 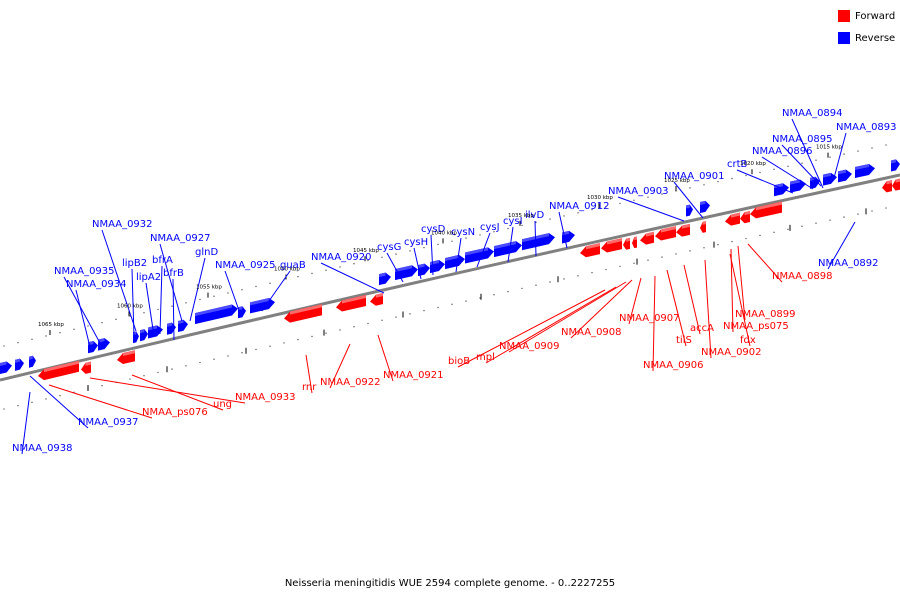 What do you see at coordinates (175, 412) in the screenshot?
I see `gene-label: NMAA_ps076` at bounding box center [175, 412].